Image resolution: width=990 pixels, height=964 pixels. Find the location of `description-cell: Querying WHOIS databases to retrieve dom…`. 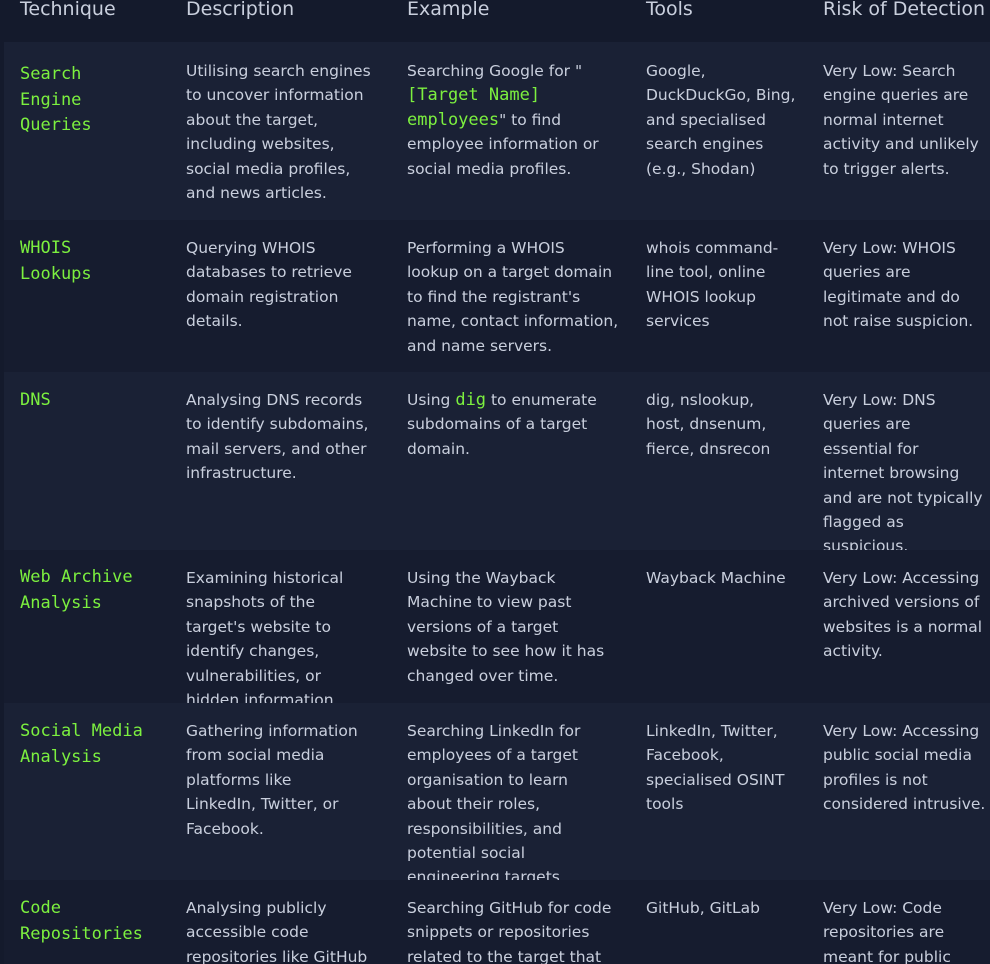

description-cell: Querying WHOIS databases to retrieve dom… is located at coordinates (269, 285).